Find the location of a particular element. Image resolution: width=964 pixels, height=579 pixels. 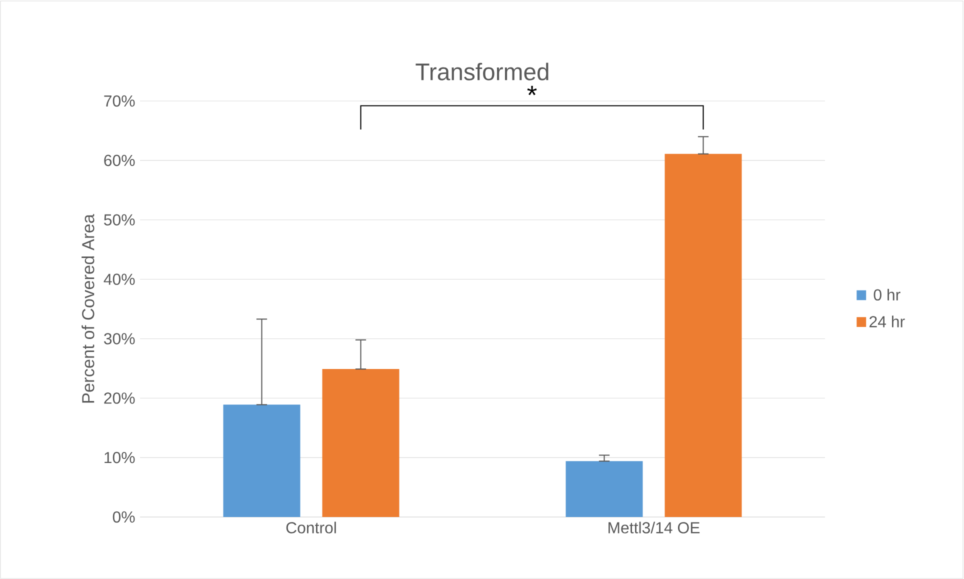

x-tick-label: Mettl3/14 OE is located at coordinates (654, 528).